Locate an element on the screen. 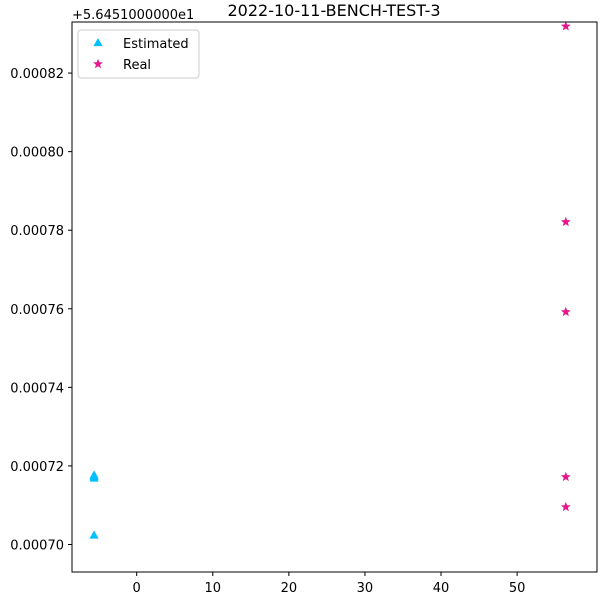 Image resolution: width=600 pixels, height=600 pixels. x-tick-label: 20 is located at coordinates (289, 588).